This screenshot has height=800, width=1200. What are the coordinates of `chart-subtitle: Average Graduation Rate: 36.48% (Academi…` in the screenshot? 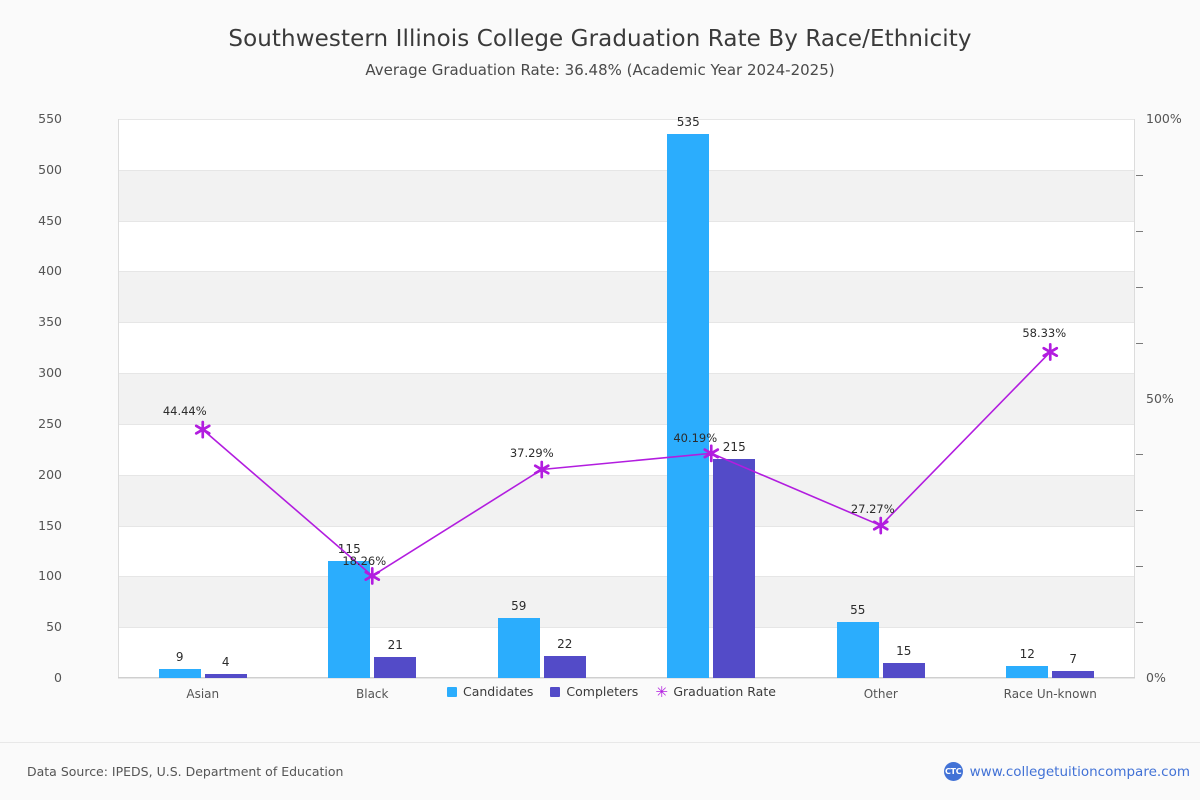 It's located at (600, 70).